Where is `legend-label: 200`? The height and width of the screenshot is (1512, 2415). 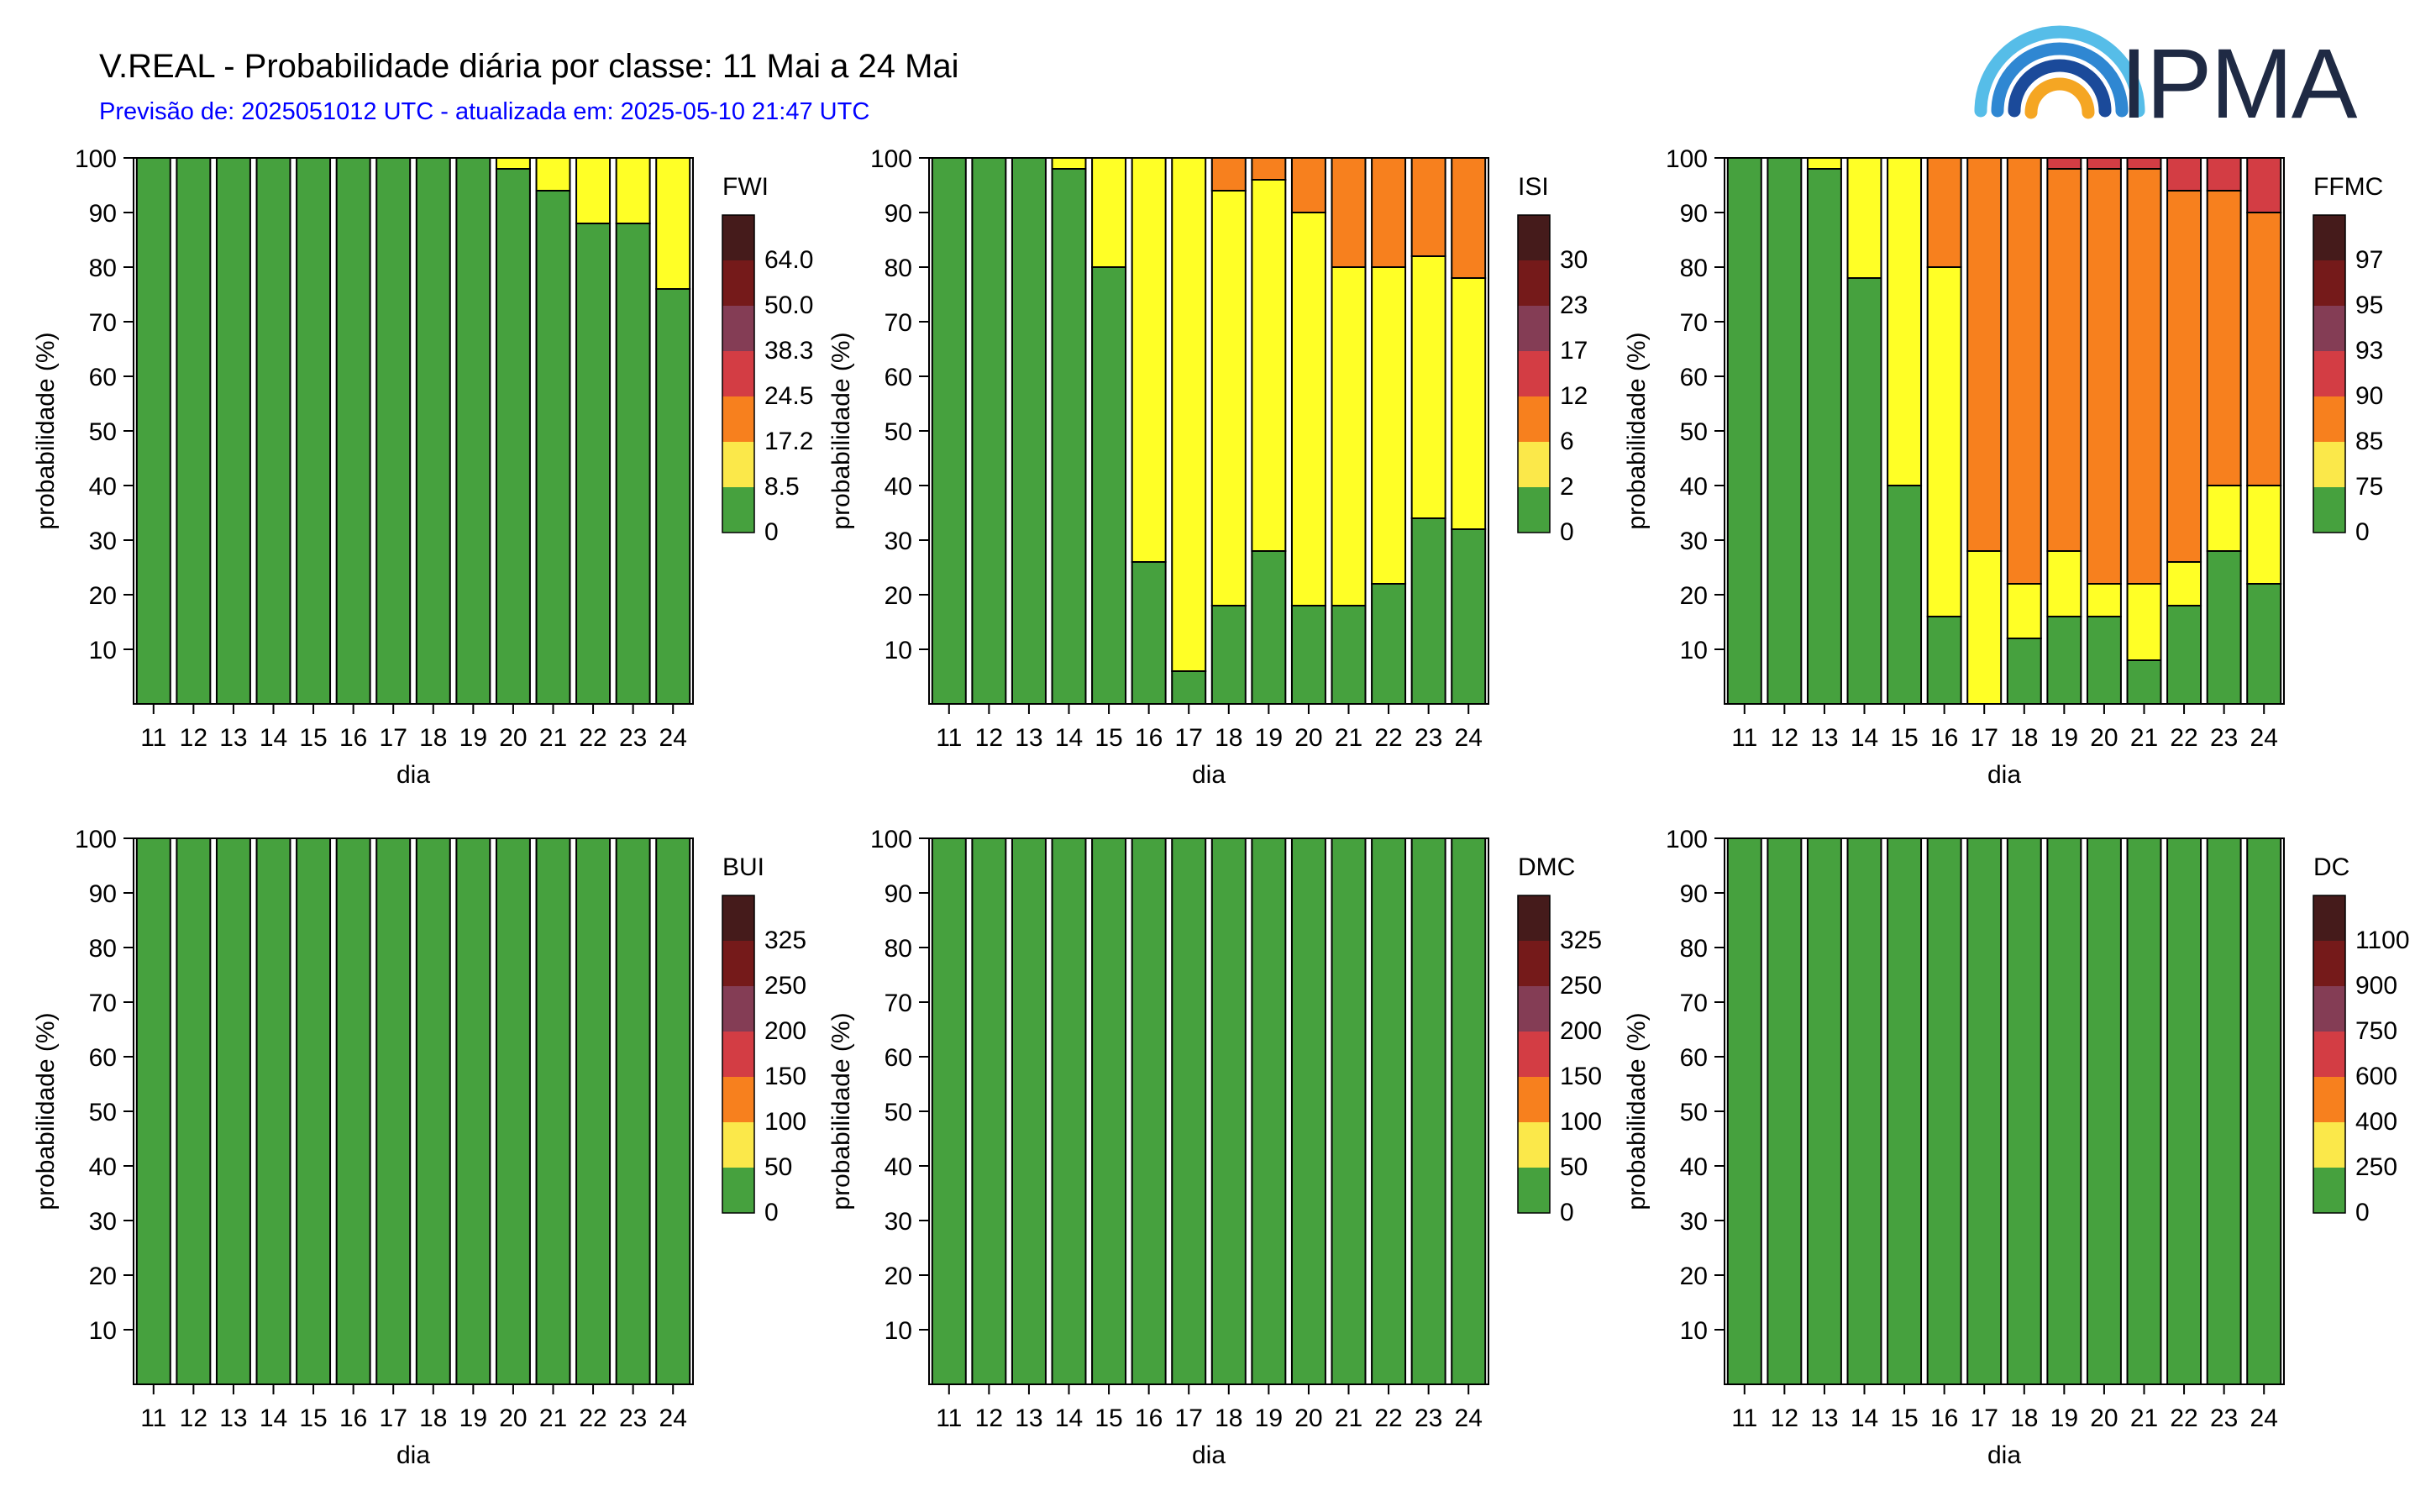 legend-label: 200 is located at coordinates (785, 1031).